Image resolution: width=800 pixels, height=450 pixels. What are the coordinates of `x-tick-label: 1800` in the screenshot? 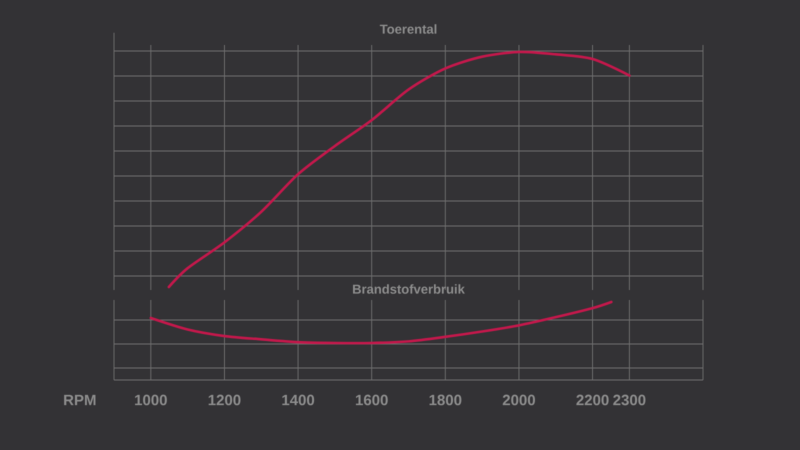 It's located at (446, 400).